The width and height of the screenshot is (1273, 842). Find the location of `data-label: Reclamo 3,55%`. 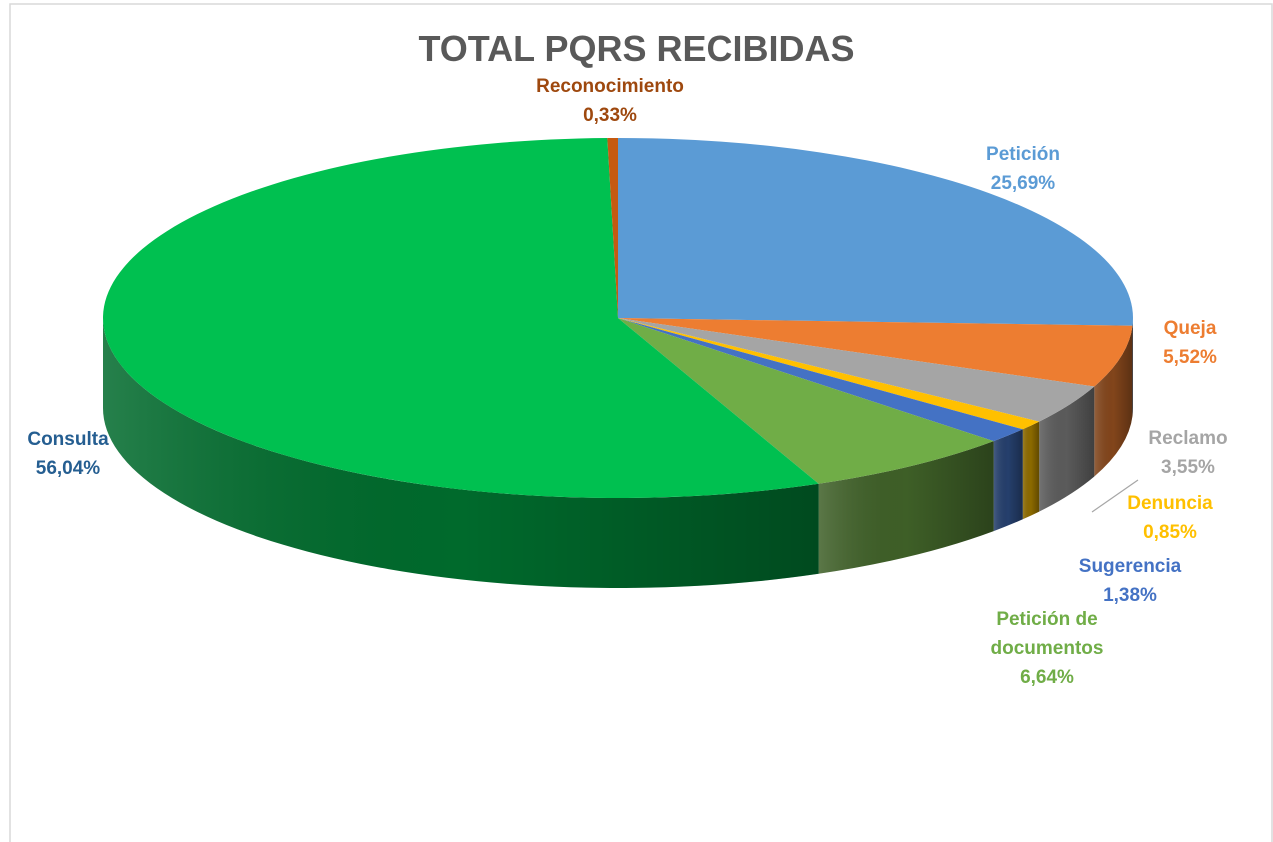

data-label: Reclamo 3,55% is located at coordinates (1187, 453).